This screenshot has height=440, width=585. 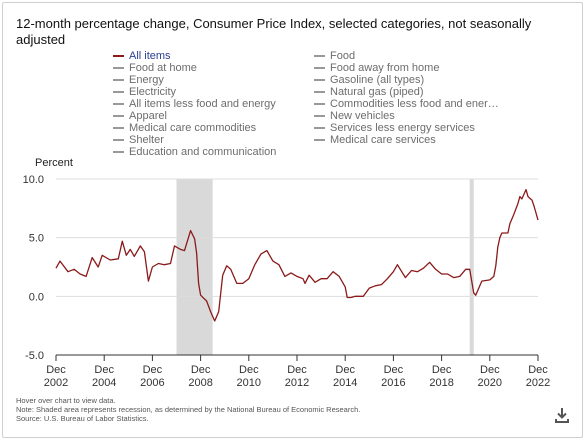 I want to click on download-icon, so click(x=562, y=415).